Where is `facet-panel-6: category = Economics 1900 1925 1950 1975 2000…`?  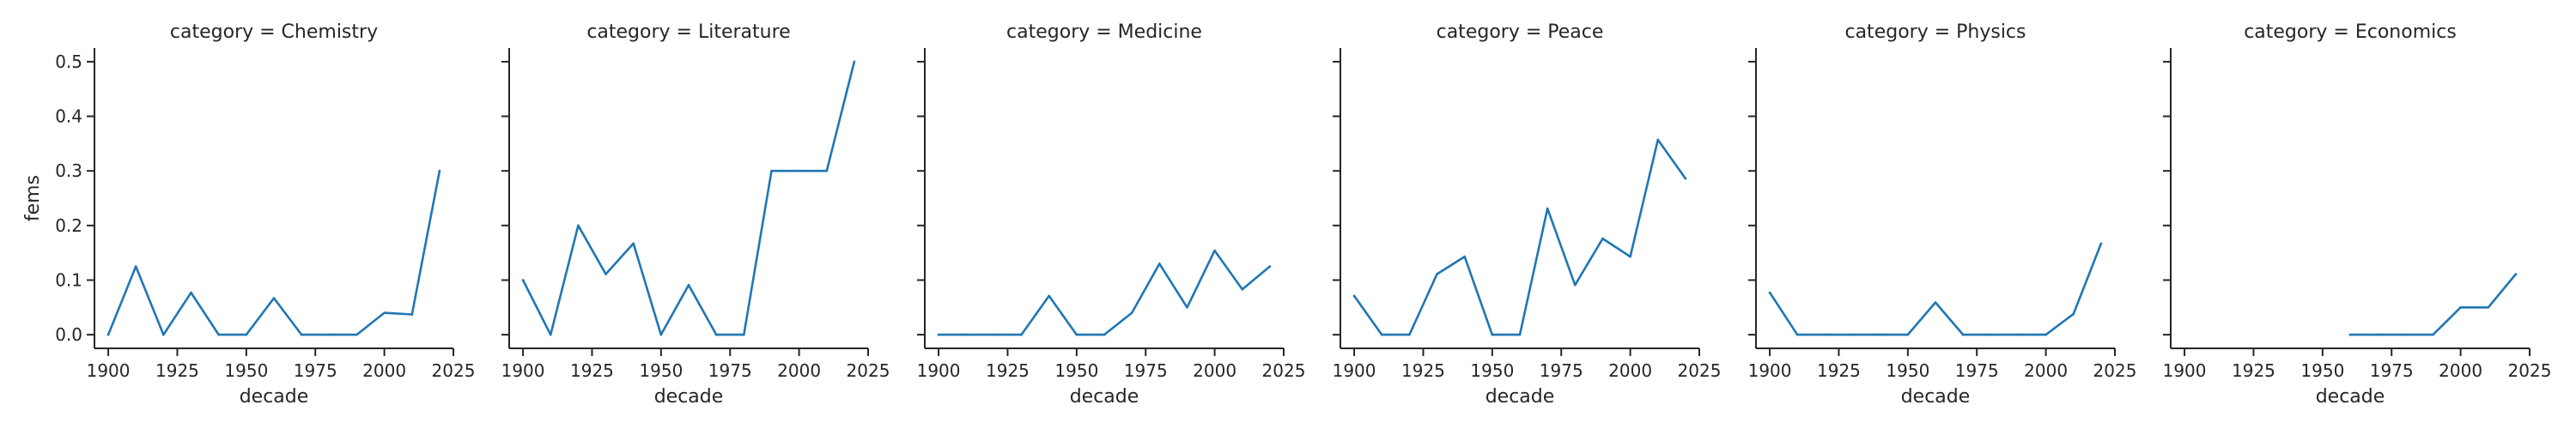
facet-panel-6: category = Economics 1900 1925 1950 1975 2000… is located at coordinates (2357, 214).